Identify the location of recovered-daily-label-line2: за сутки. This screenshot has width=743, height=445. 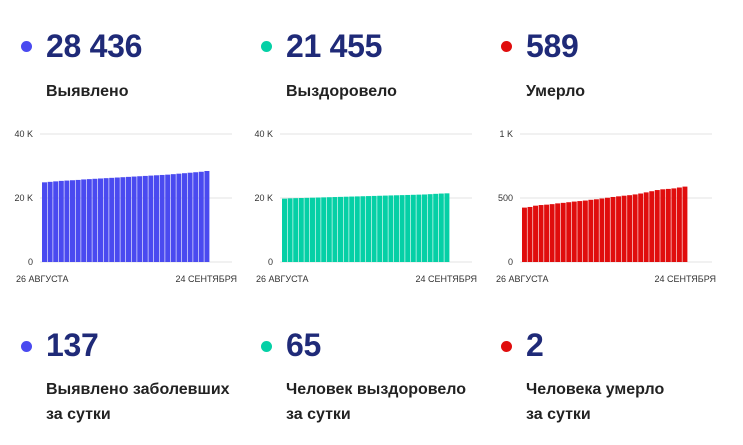
(318, 414).